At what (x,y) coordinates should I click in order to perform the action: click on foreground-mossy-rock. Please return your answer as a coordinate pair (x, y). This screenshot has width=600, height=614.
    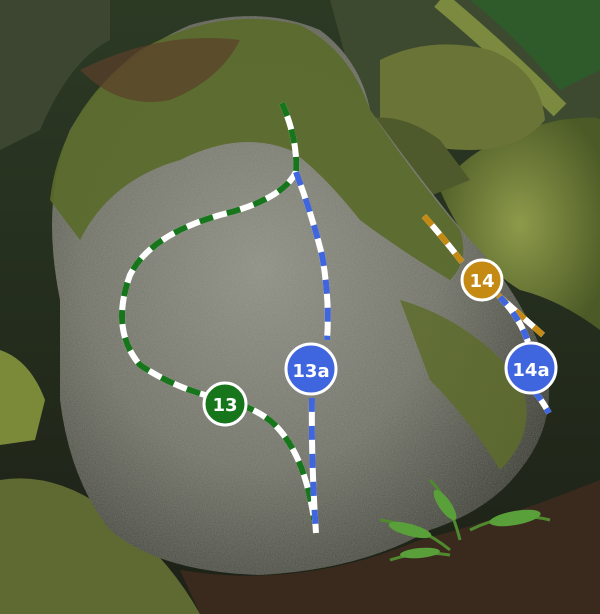
    Looking at the image, I should click on (100, 546).